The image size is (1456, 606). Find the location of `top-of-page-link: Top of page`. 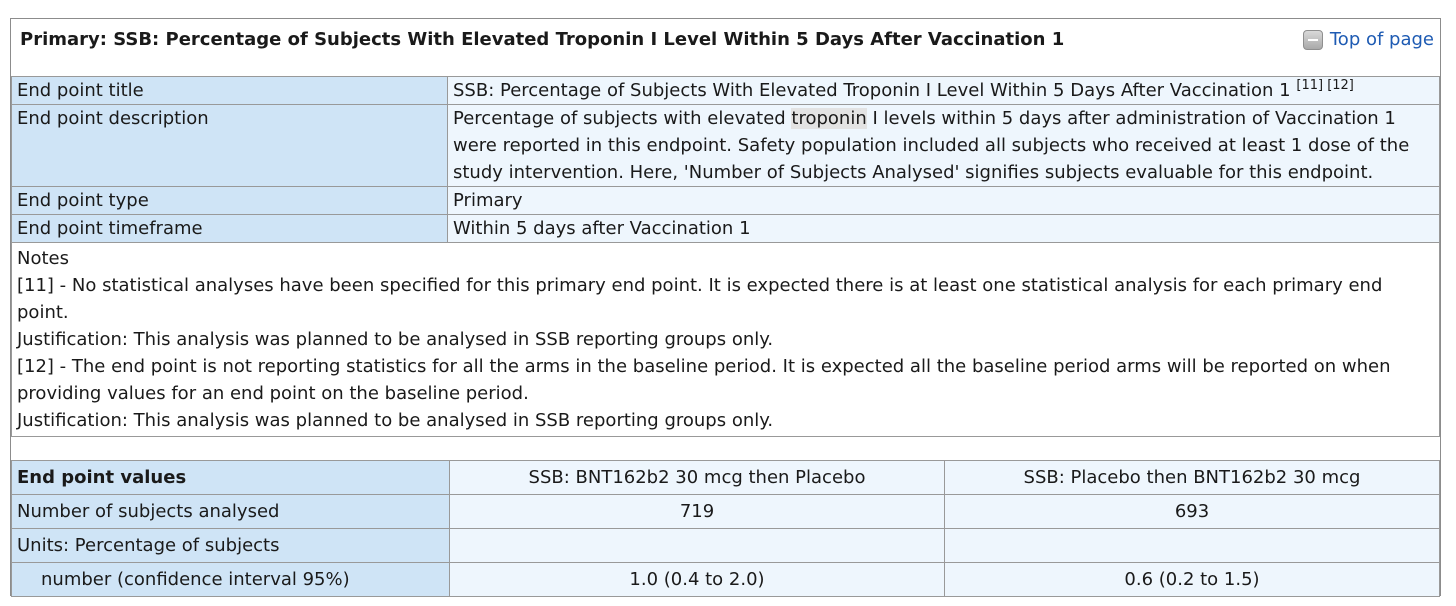

top-of-page-link: Top of page is located at coordinates (1368, 39).